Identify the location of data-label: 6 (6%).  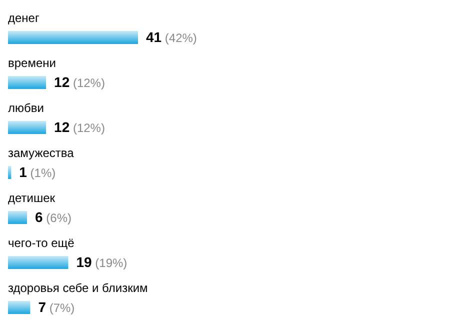
(53, 217).